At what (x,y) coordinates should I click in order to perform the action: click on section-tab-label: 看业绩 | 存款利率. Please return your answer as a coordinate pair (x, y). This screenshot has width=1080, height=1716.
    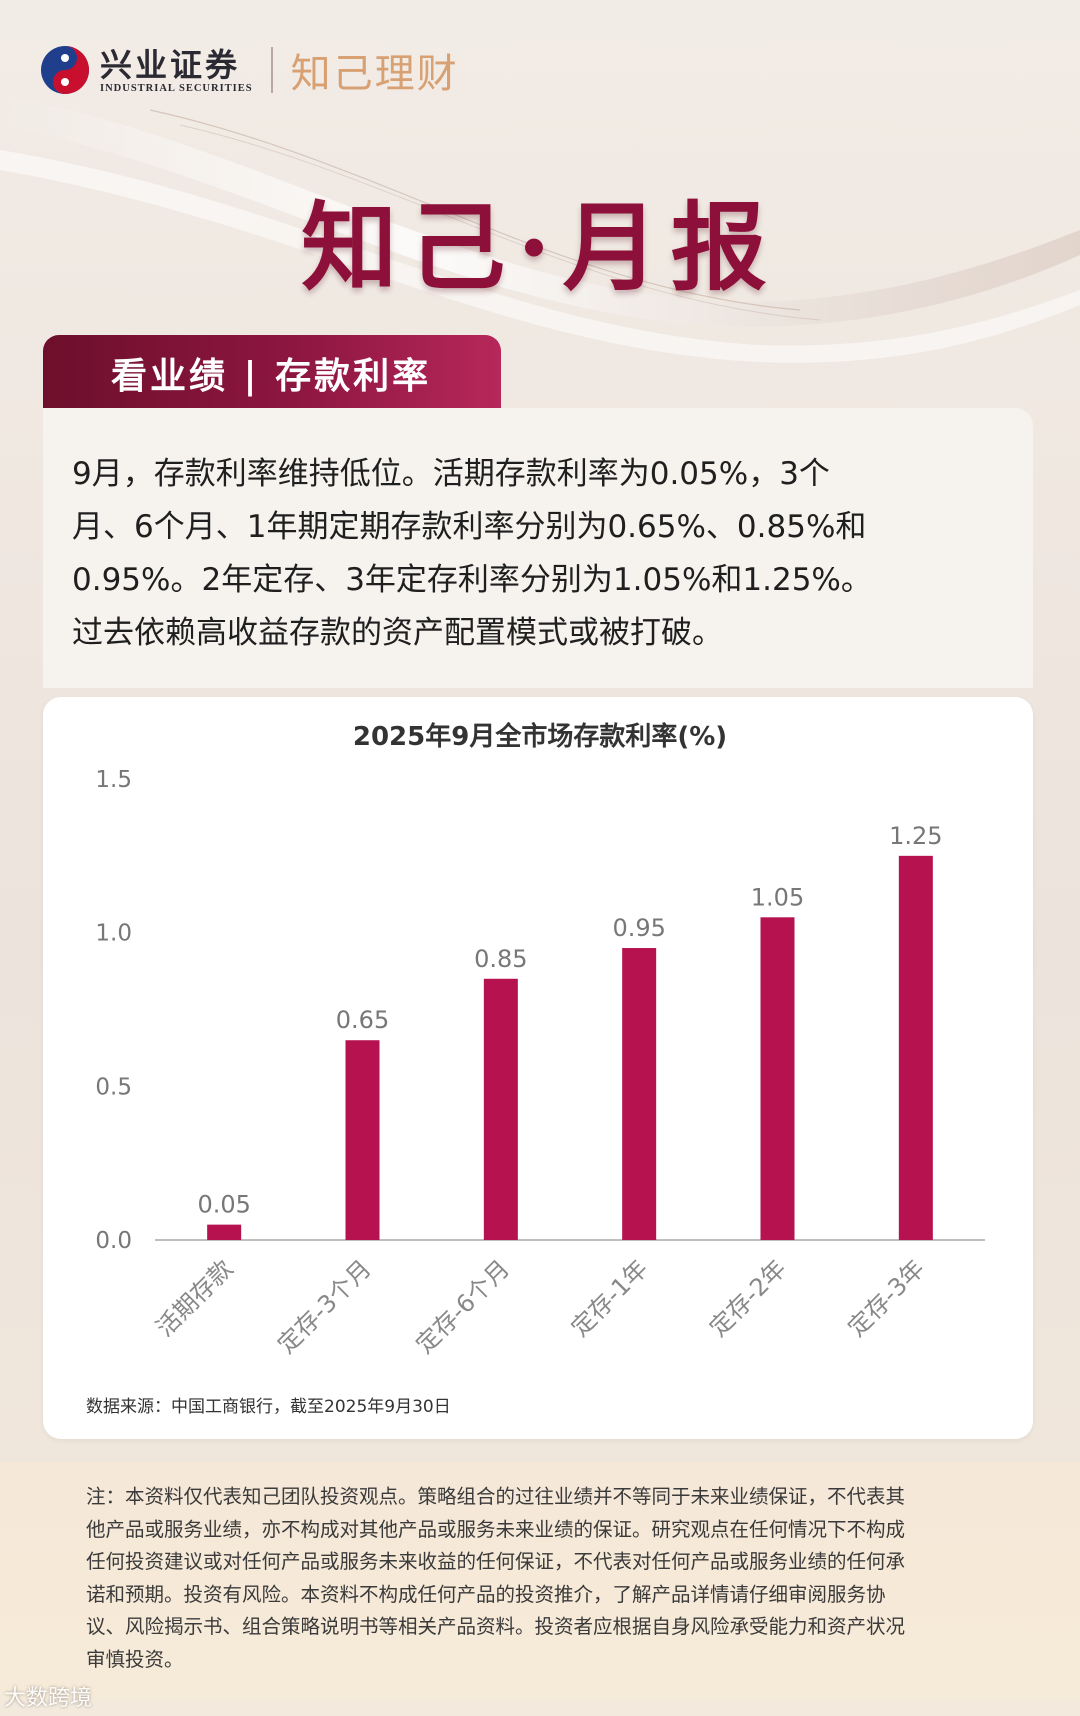
    Looking at the image, I should click on (271, 376).